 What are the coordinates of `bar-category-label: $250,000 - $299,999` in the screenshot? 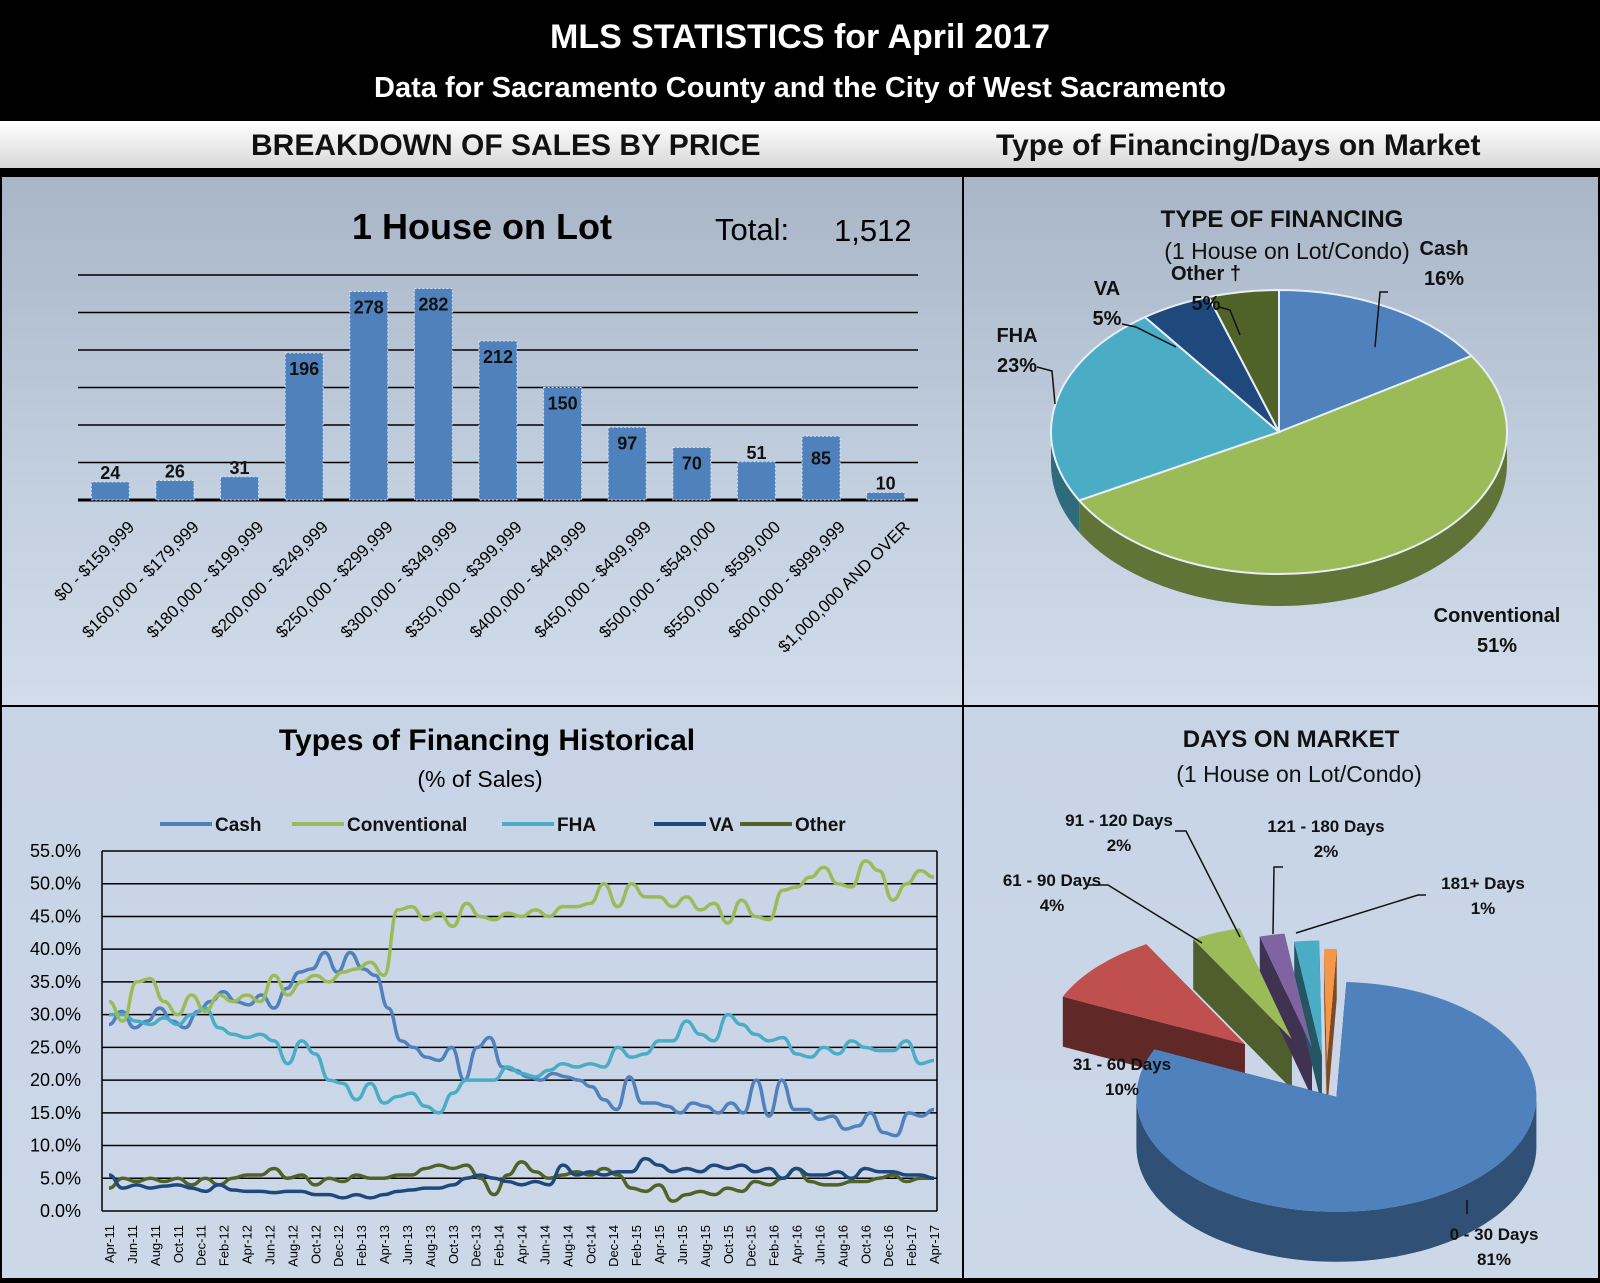 It's located at (334, 579).